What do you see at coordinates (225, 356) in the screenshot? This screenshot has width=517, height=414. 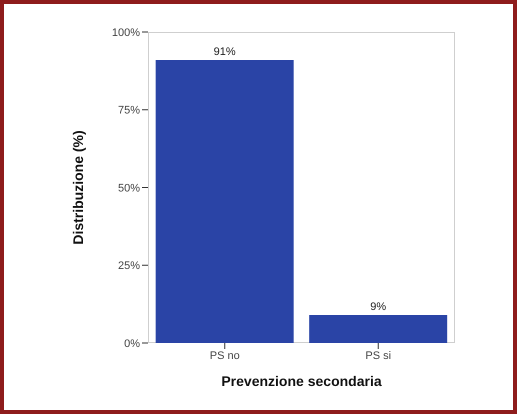 I see `x-tick-label: PS no` at bounding box center [225, 356].